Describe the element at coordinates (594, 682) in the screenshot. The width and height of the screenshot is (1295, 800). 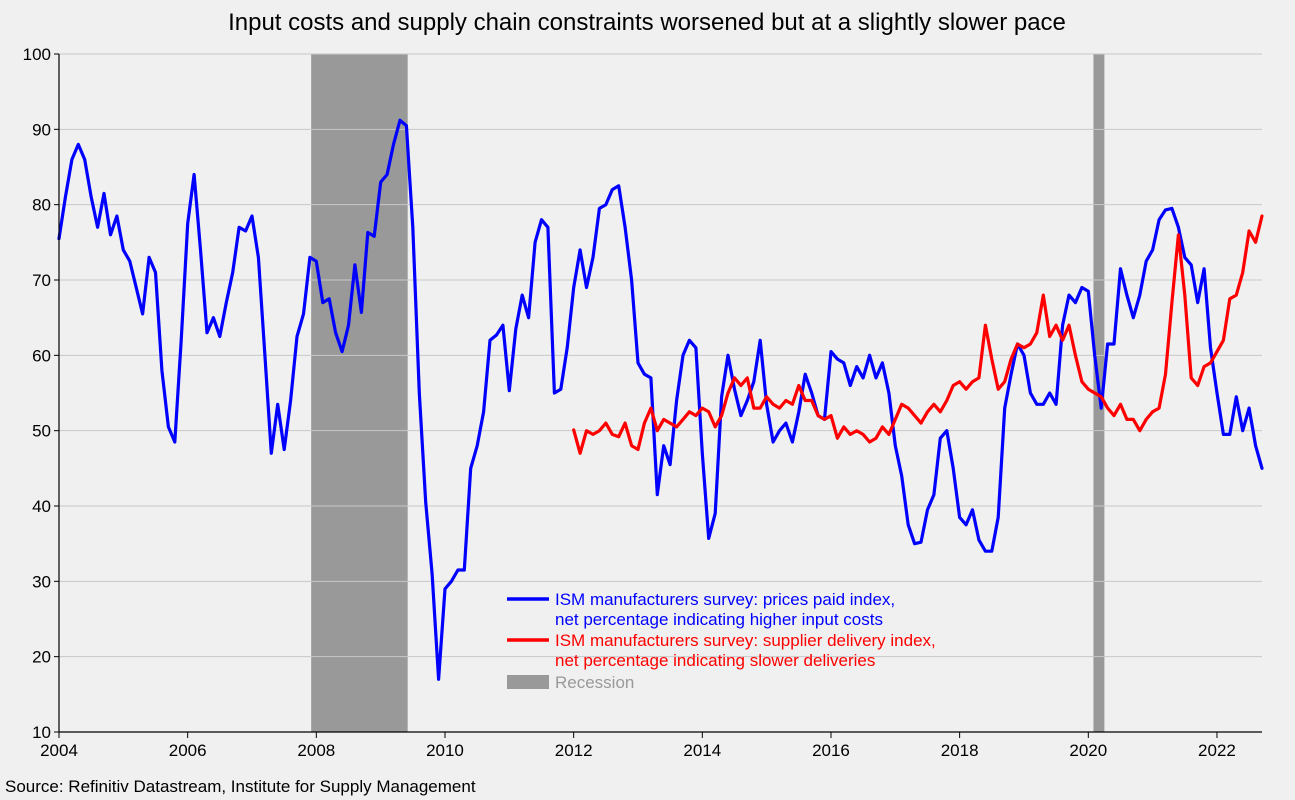
I see `legend-label-recession: Recession` at that location.